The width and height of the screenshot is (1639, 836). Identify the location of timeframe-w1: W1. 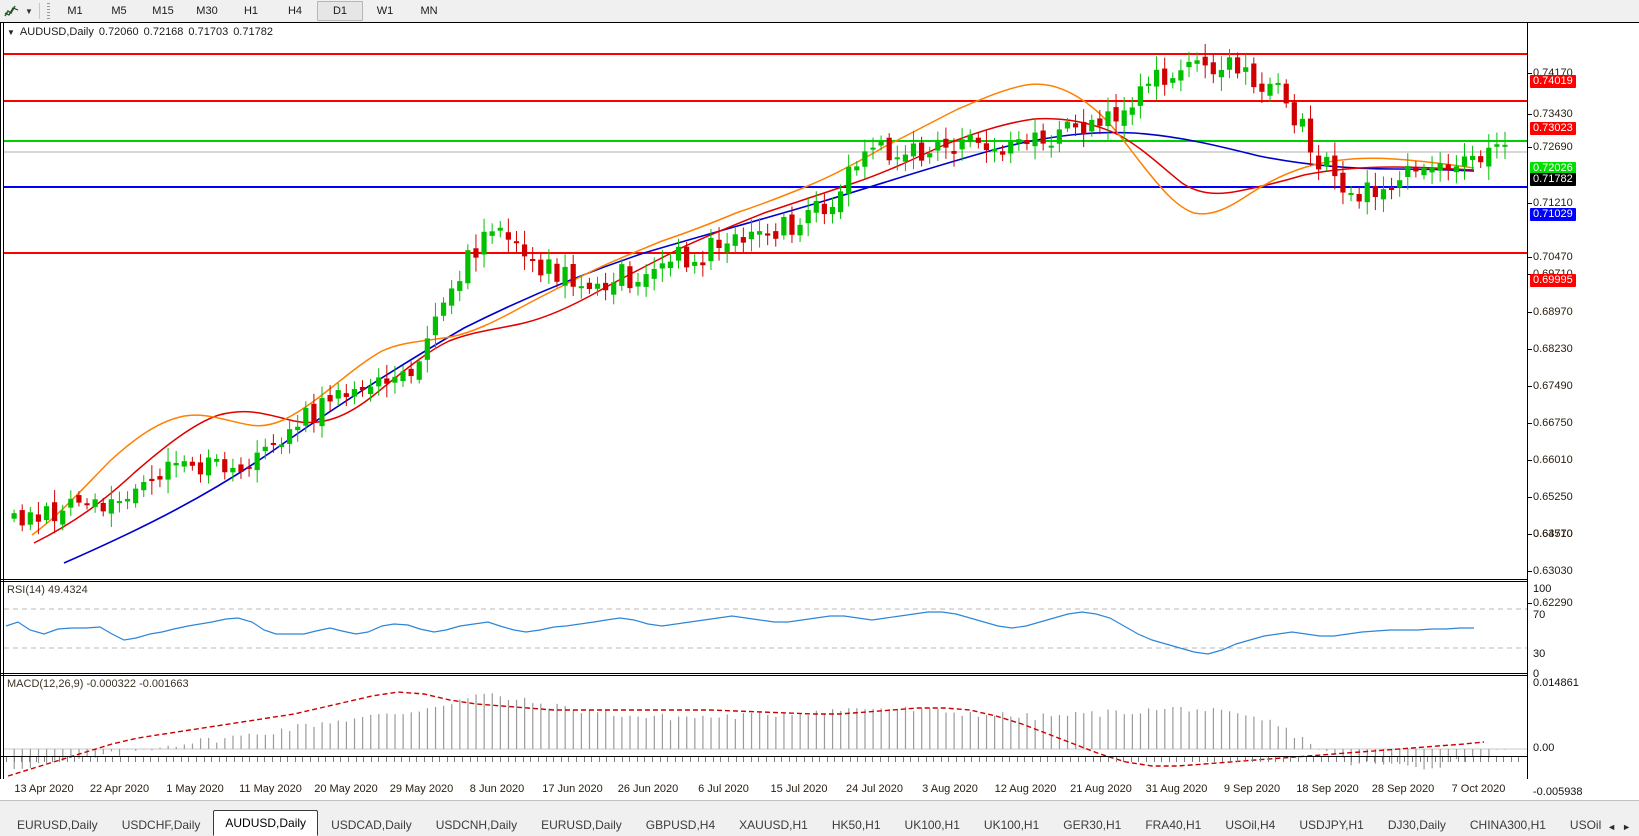
(385, 11).